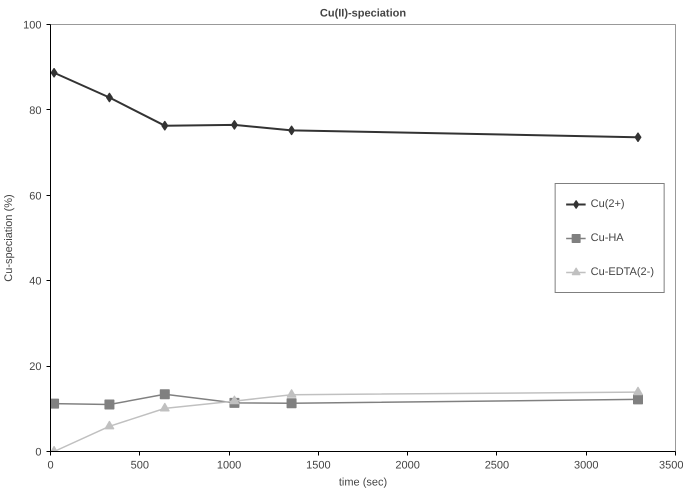 The height and width of the screenshot is (491, 683). What do you see at coordinates (50, 466) in the screenshot?
I see `x-tick-label: 0` at bounding box center [50, 466].